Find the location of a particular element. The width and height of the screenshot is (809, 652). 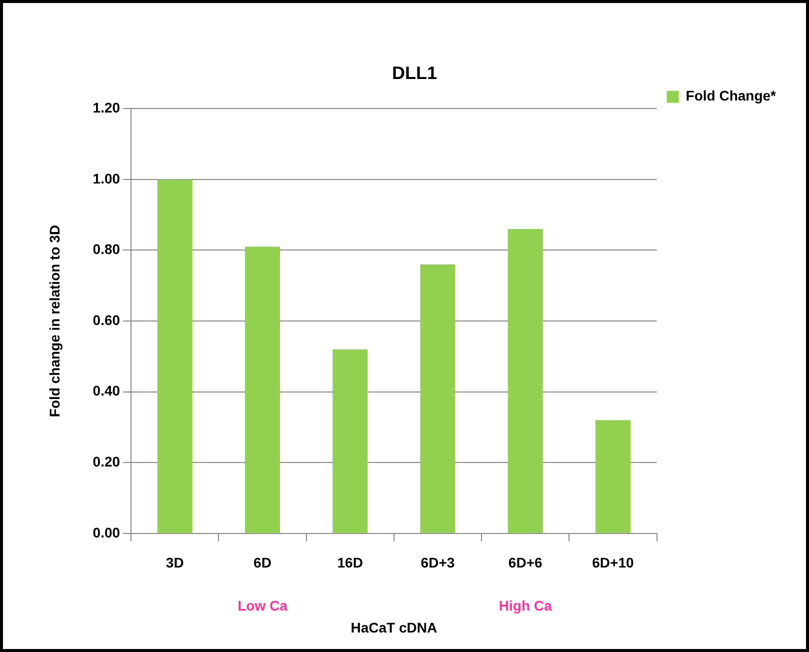

chart-title: DLL1 is located at coordinates (414, 72).